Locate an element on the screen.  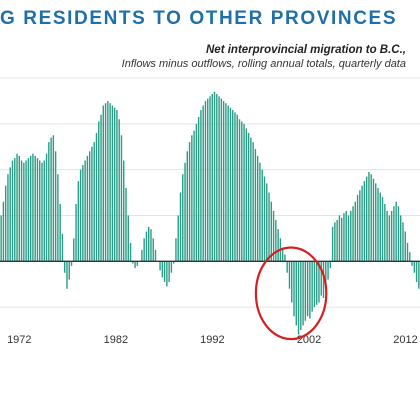
highlight-ellipse is located at coordinates (291, 293).